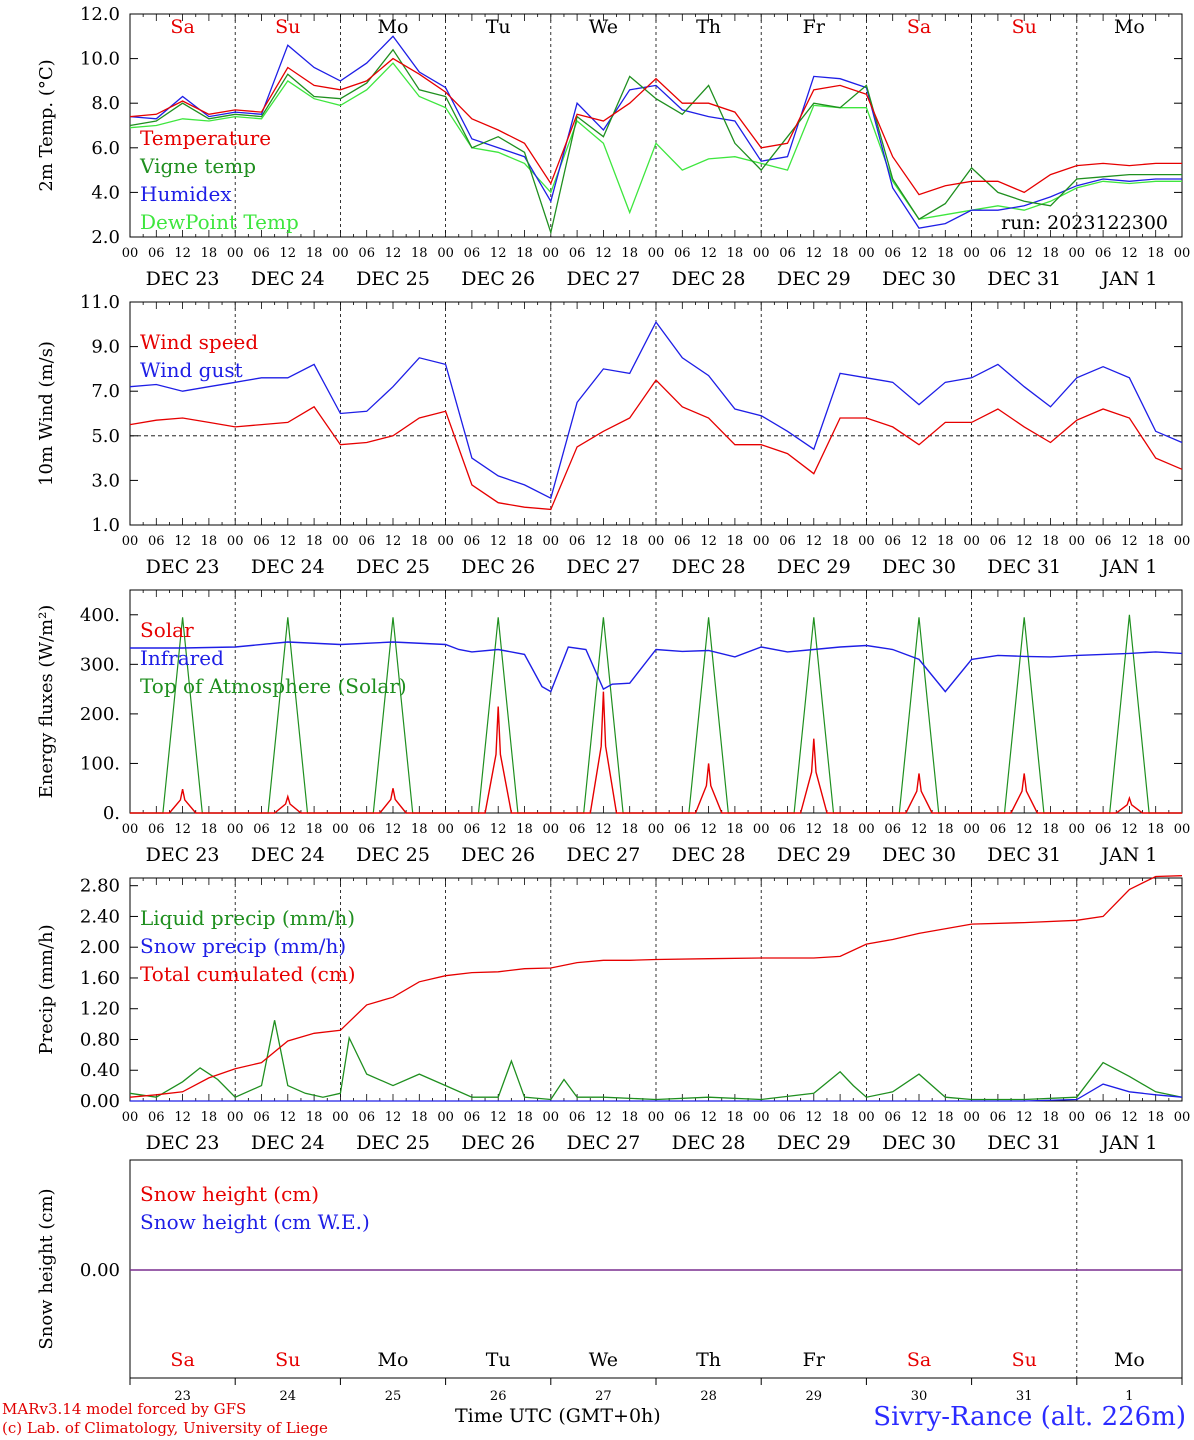 The image size is (1194, 1440). I want to click on y-tick-label: 1.0, so click(105, 525).